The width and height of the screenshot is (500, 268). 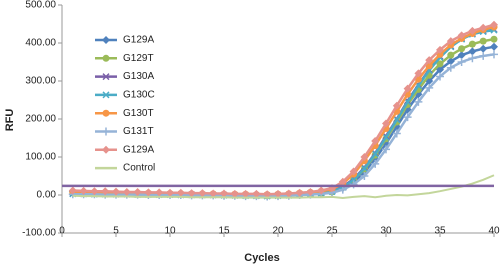 I want to click on legend-item: G131T, so click(x=124, y=131).